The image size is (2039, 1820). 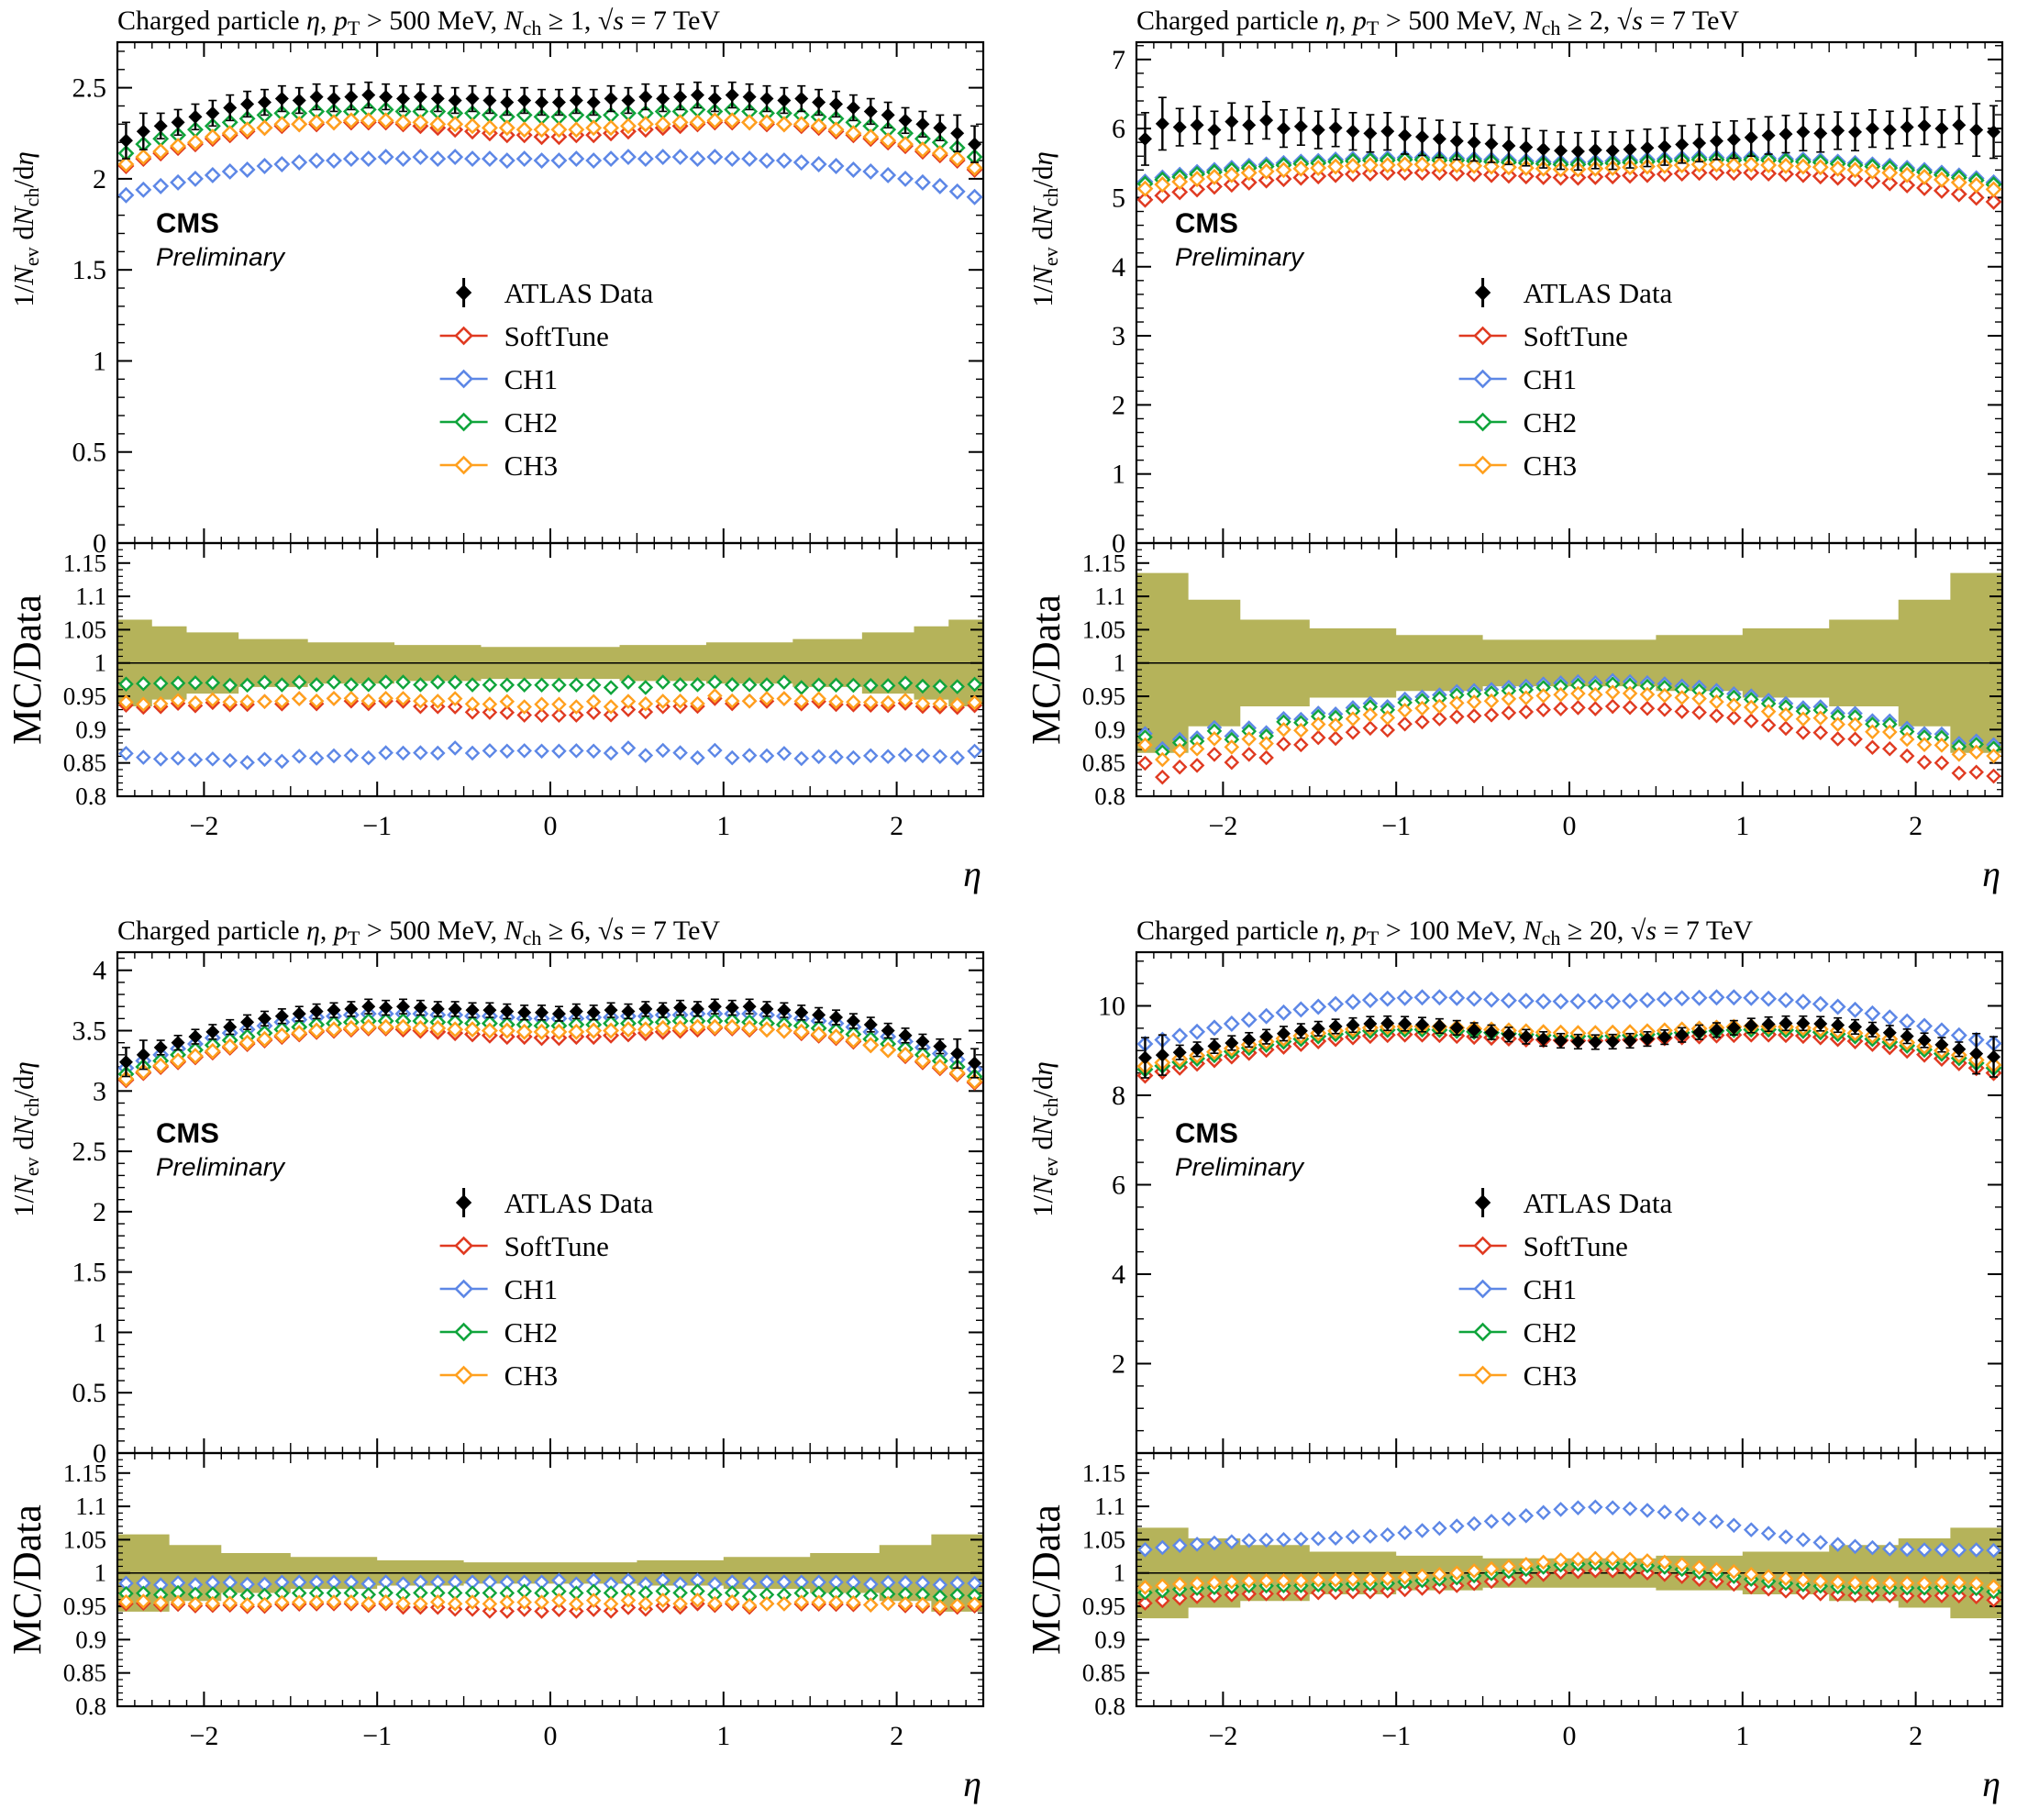 I want to click on y-tick-label: 1.5, so click(x=89, y=1273).